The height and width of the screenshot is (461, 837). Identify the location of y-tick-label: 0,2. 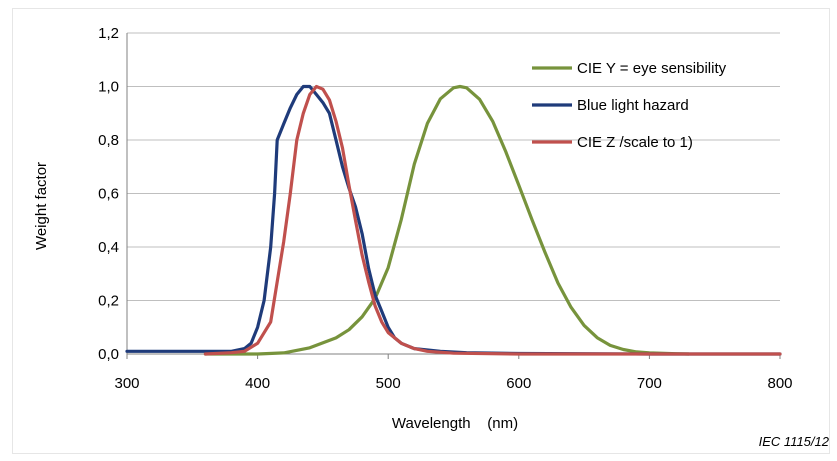
(108, 301).